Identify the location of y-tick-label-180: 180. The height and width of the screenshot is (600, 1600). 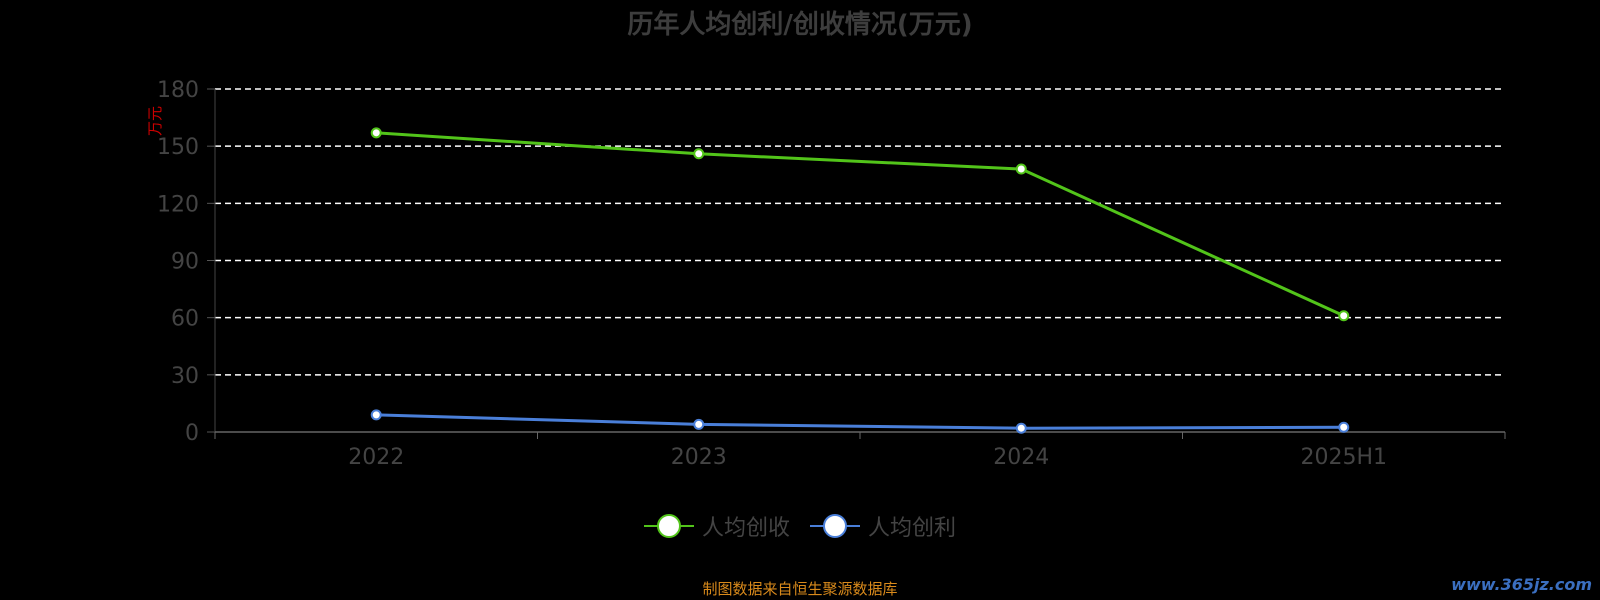
(178, 90).